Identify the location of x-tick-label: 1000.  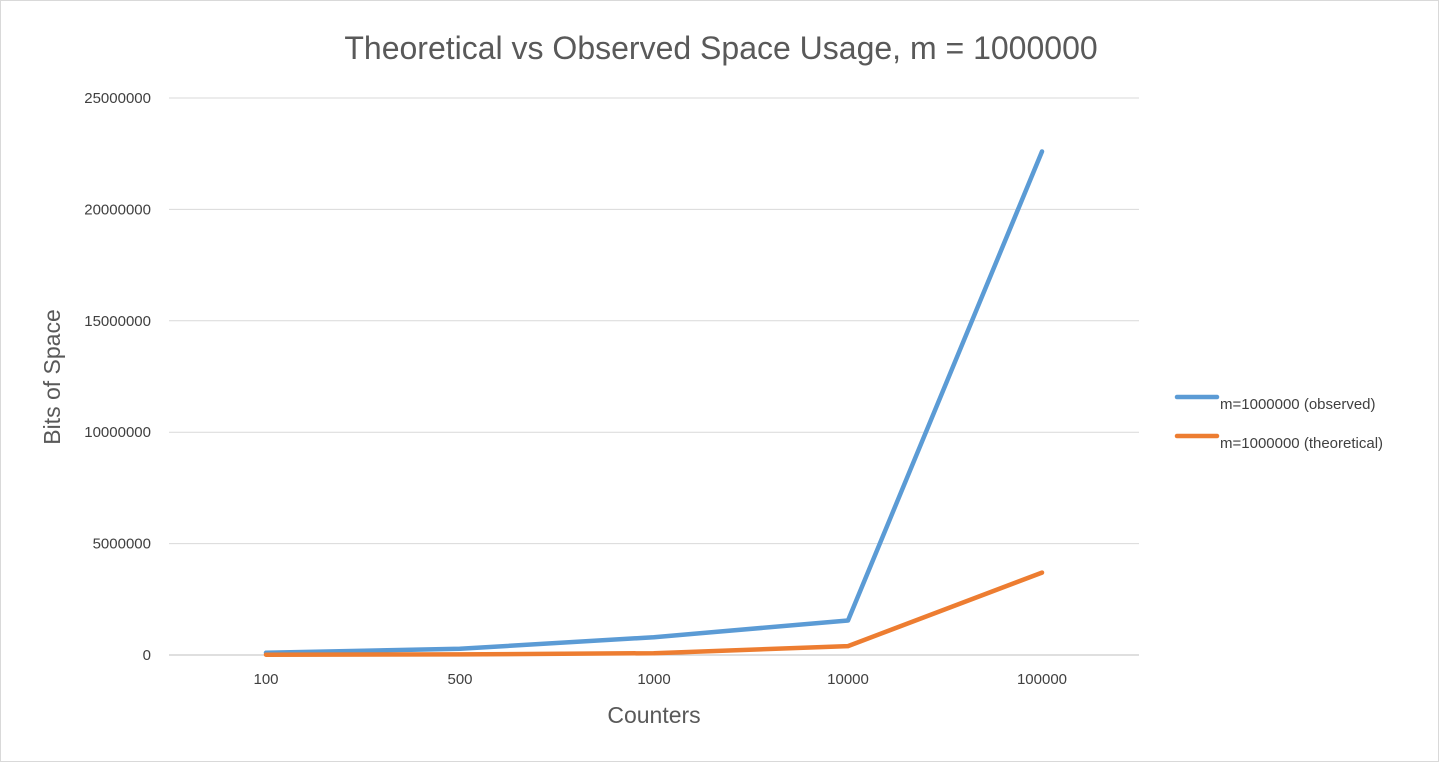
(653, 679).